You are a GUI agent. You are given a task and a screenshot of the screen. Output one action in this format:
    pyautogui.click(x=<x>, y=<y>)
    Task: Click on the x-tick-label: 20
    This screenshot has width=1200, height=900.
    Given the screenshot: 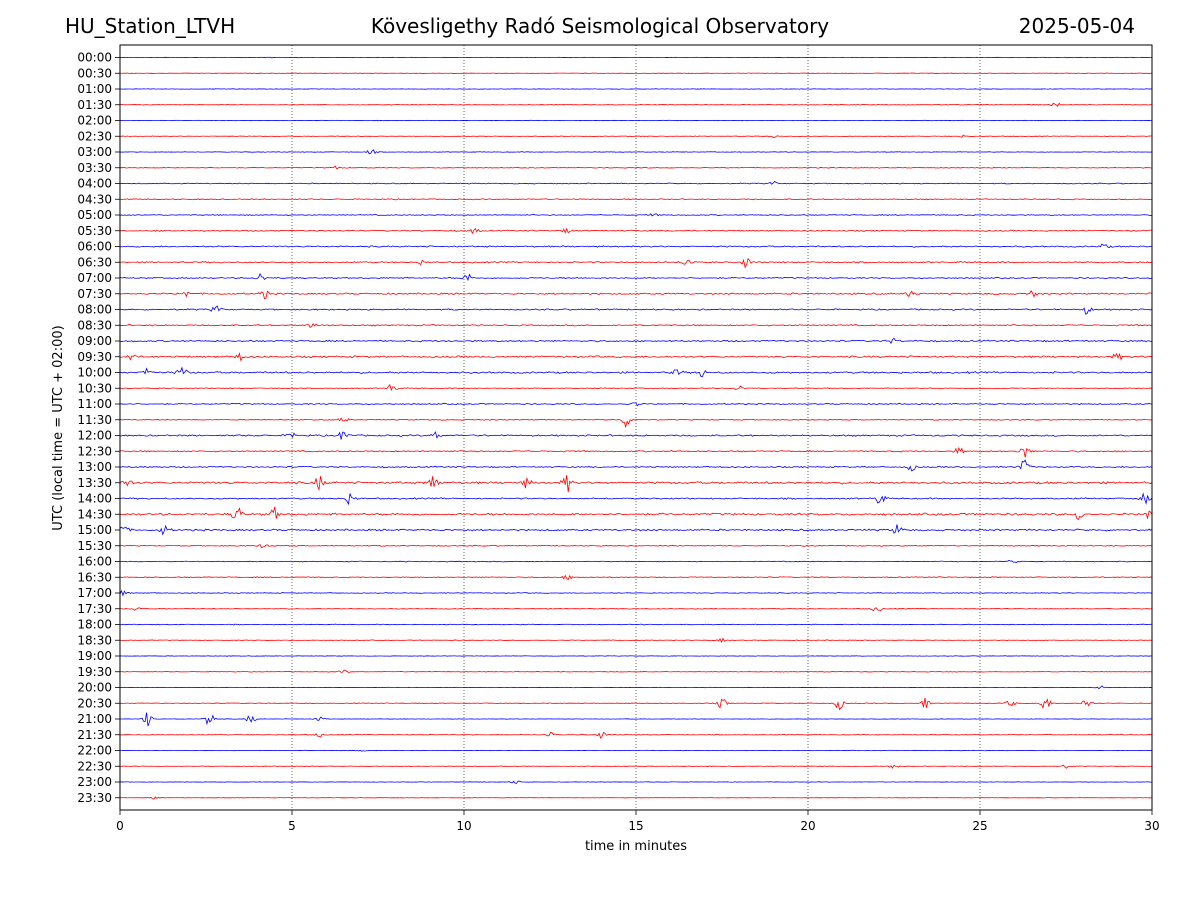 What is the action you would take?
    pyautogui.click(x=807, y=826)
    